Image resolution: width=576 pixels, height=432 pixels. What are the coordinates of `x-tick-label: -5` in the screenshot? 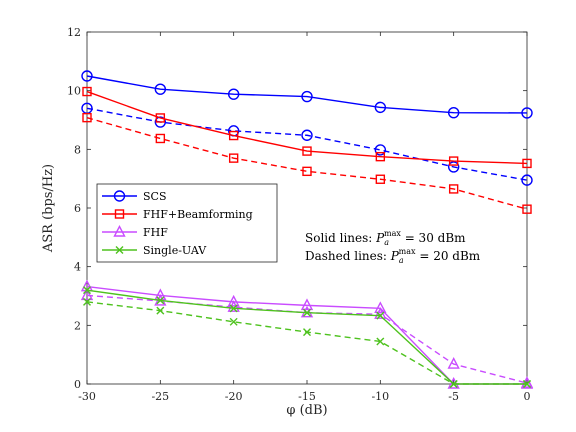 It's located at (453, 396).